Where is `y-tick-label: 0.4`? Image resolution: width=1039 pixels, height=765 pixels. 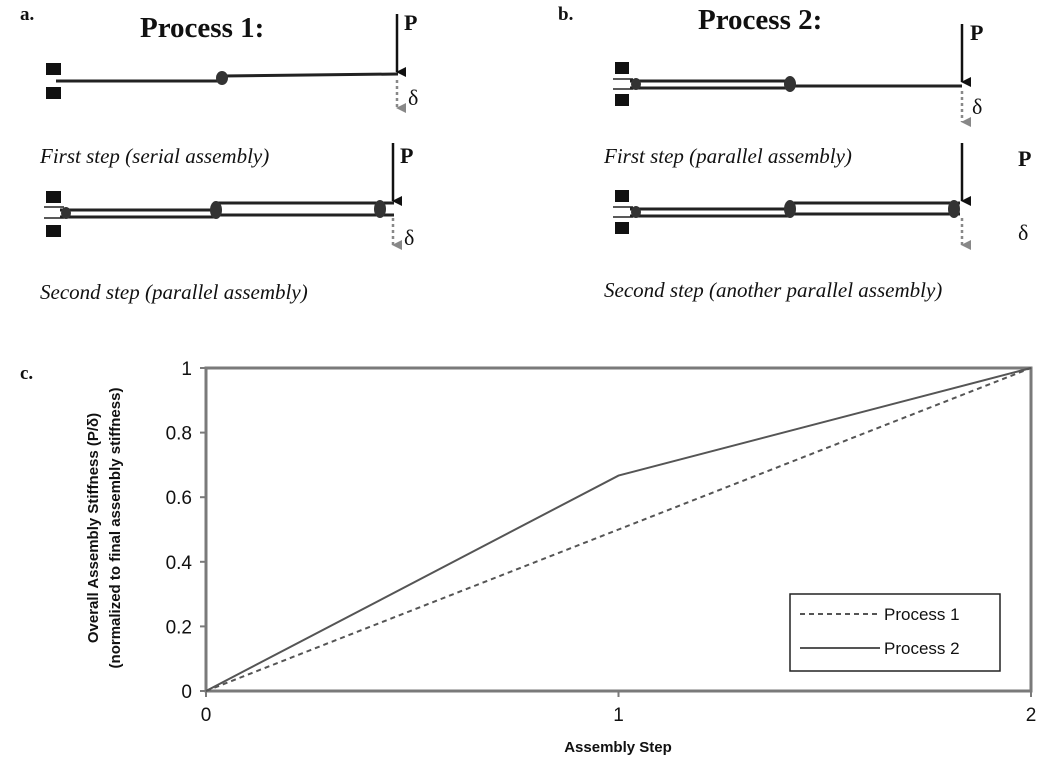
y-tick-label: 0.4 is located at coordinates (179, 563).